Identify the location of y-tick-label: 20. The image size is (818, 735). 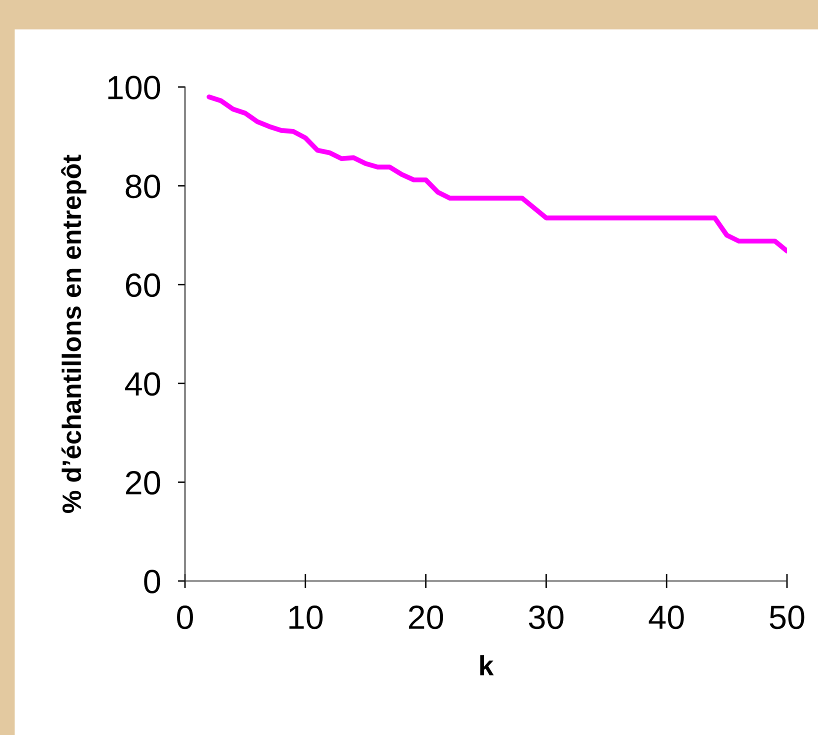
(143, 483).